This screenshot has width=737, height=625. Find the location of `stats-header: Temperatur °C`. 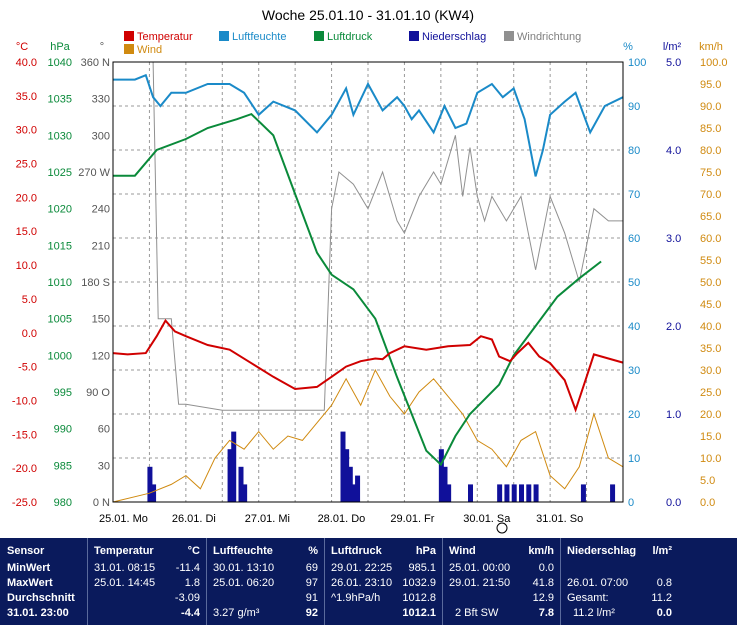

stats-header: Temperatur °C is located at coordinates (147, 552).